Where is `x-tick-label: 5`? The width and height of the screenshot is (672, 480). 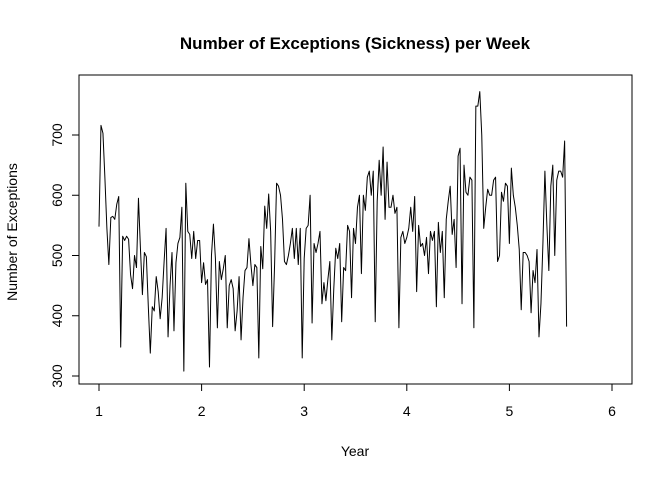 x-tick-label: 5 is located at coordinates (510, 411).